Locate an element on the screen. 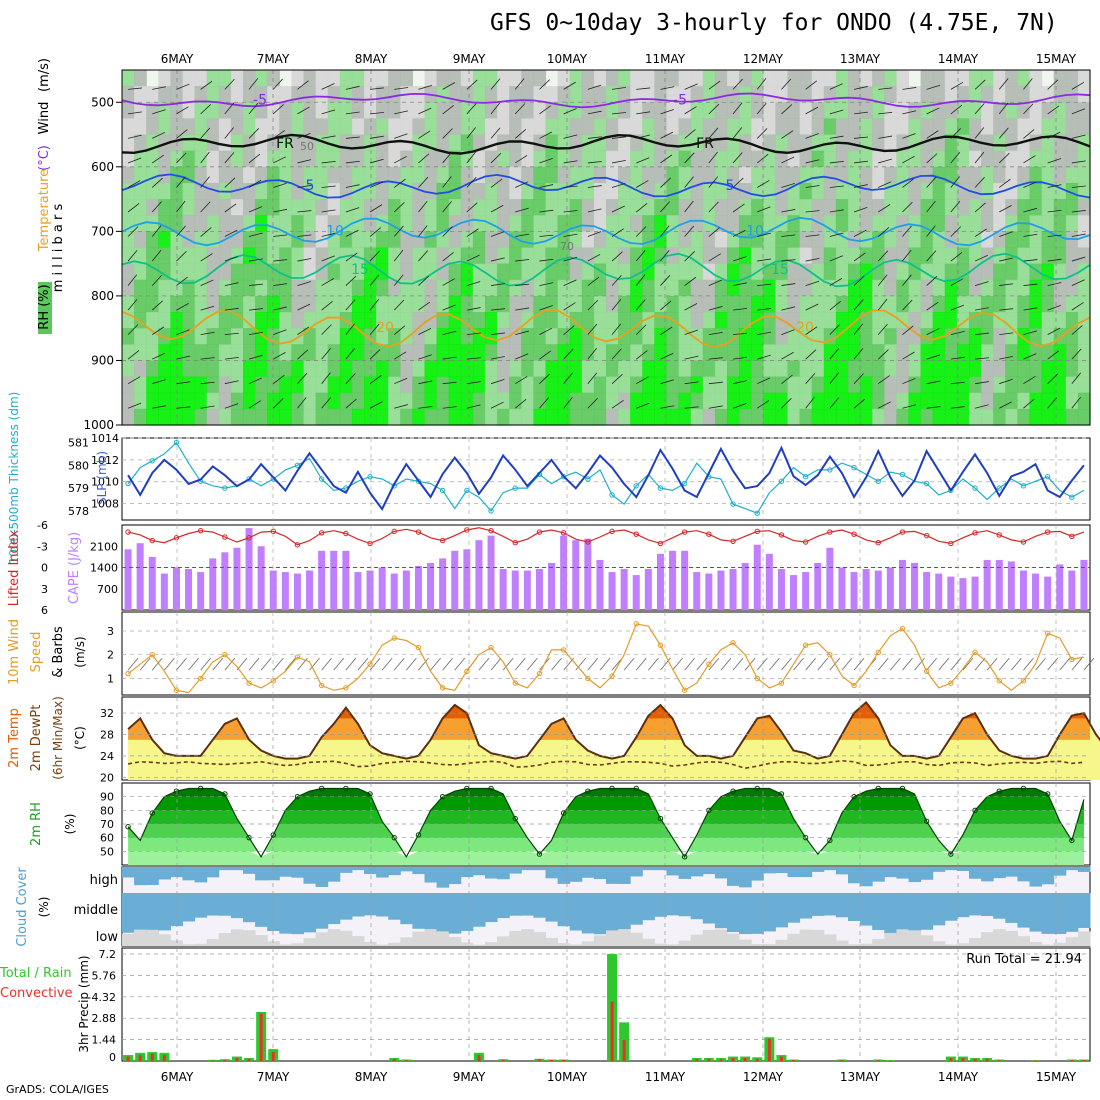  thickness-tick-label: 580 is located at coordinates (78, 465).